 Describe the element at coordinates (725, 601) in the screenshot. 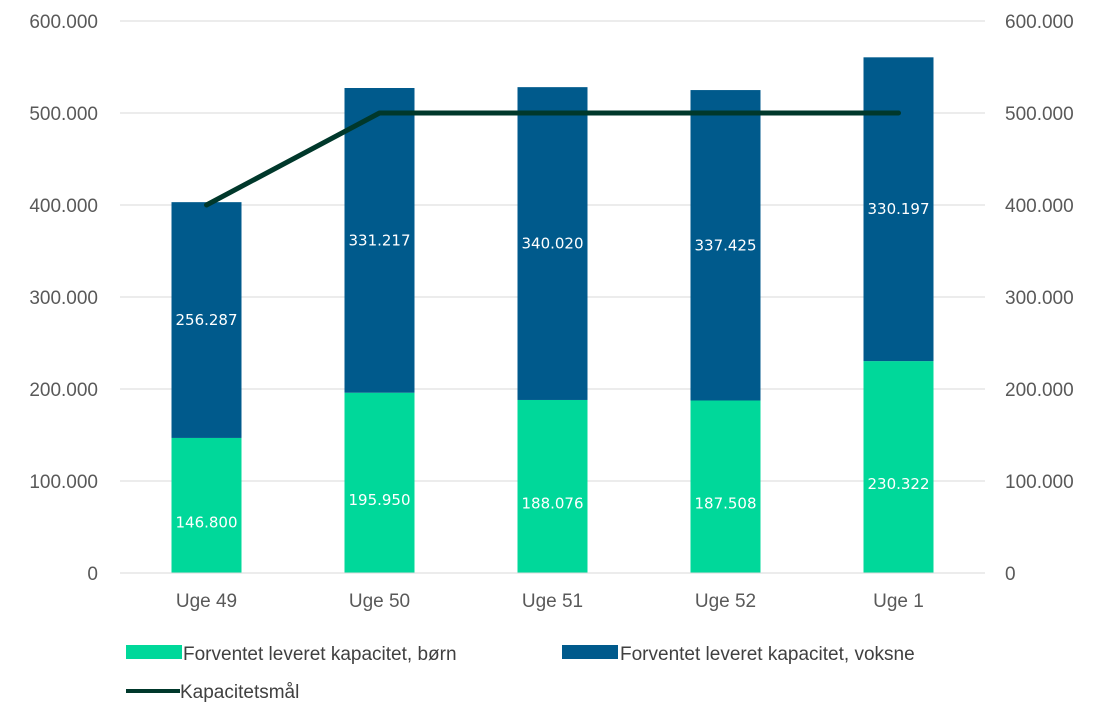

I see `x-tick-label: Uge 52` at that location.